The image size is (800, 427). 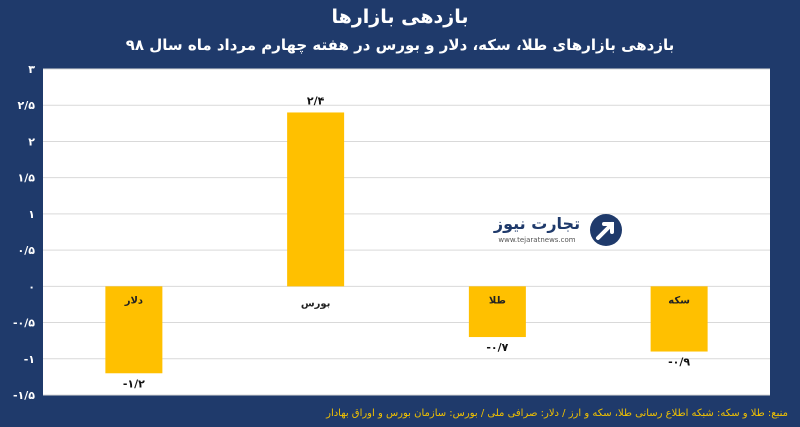 What do you see at coordinates (606, 230) in the screenshot?
I see `logo-arrow-icon` at bounding box center [606, 230].